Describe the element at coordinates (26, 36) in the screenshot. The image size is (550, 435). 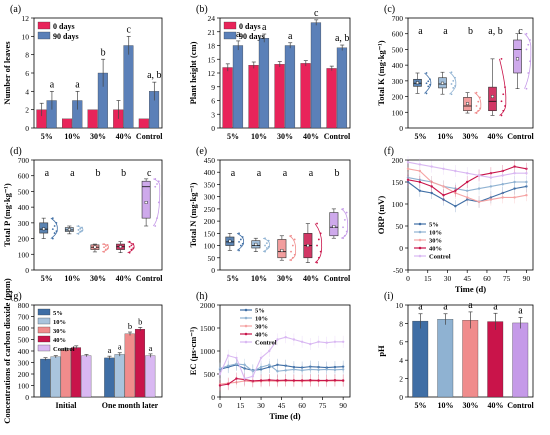
I see `y-tick-label: 10` at that location.